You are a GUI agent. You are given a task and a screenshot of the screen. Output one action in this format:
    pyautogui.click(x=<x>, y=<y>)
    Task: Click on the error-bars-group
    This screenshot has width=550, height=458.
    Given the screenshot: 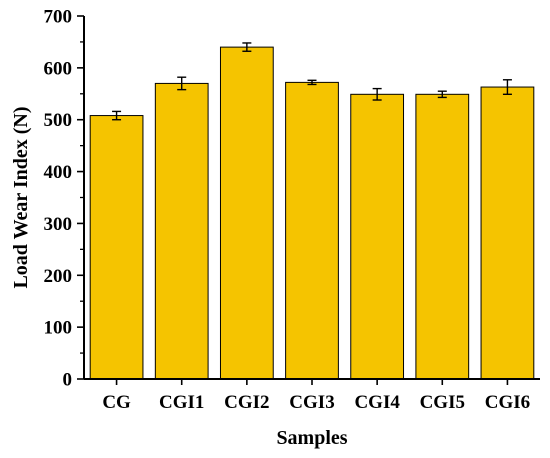 What is the action you would take?
    pyautogui.click(x=312, y=81)
    